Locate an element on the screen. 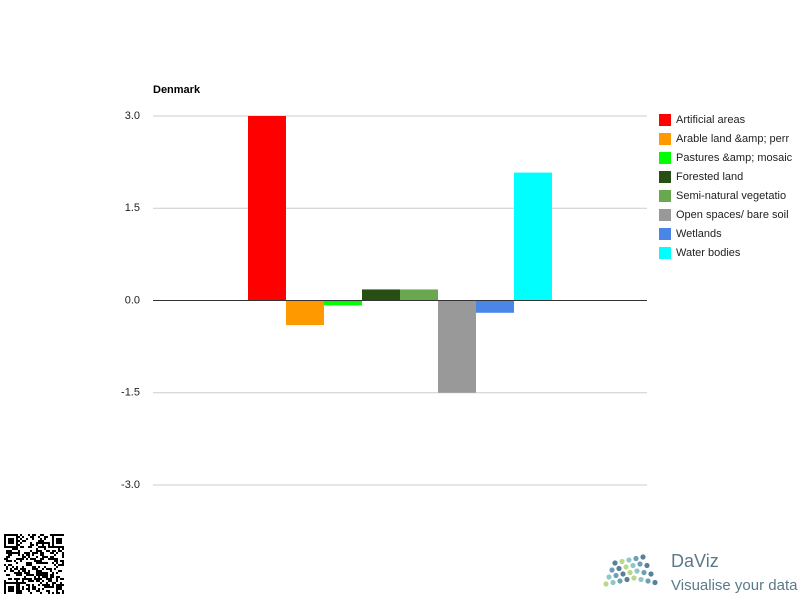  chart-title: Denmark is located at coordinates (177, 90).